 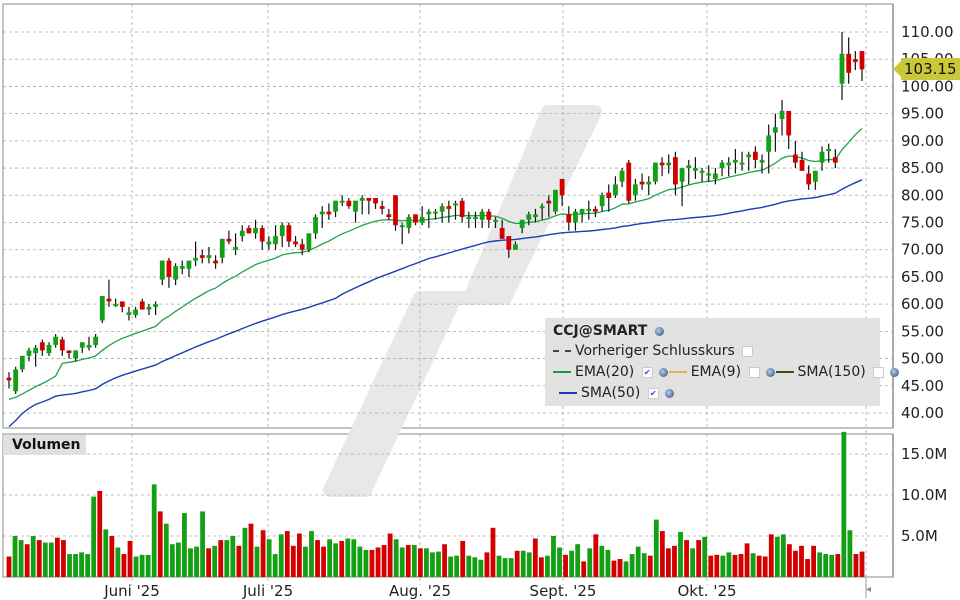 What do you see at coordinates (927, 86) in the screenshot?
I see `price-tick-label: 100.00` at bounding box center [927, 86].